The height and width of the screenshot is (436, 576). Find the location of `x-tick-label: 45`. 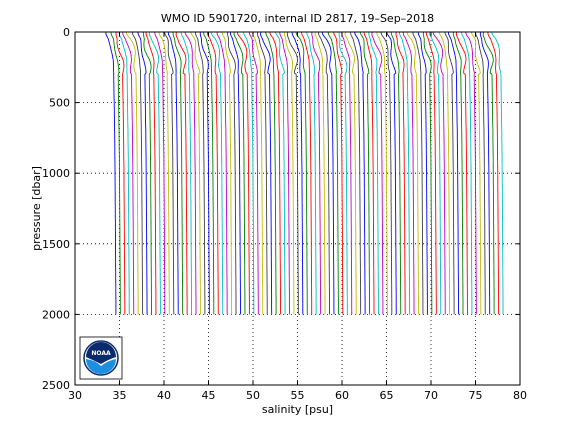

x-tick-label: 45 is located at coordinates (209, 395).